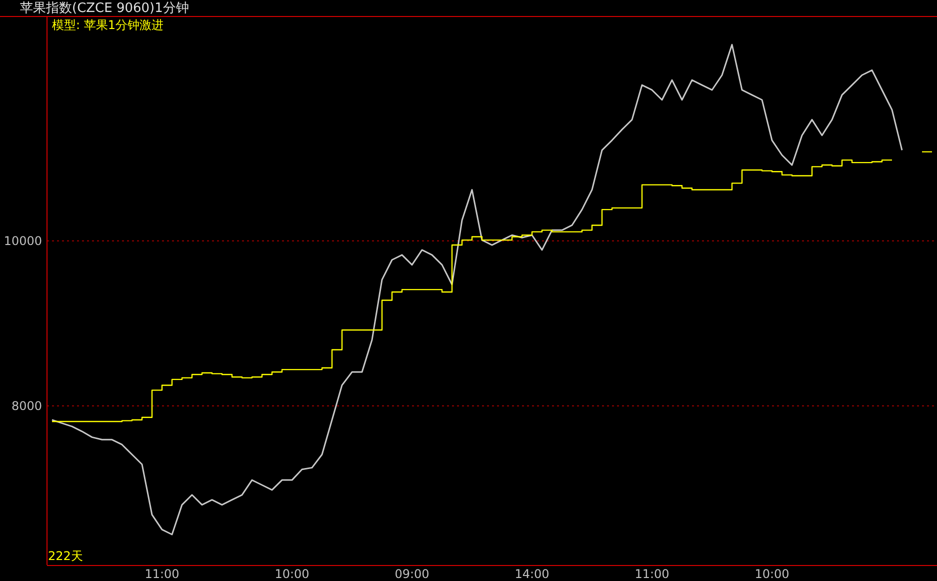 This screenshot has height=581, width=937. What do you see at coordinates (23, 241) in the screenshot?
I see `y-tick-label: 10000` at bounding box center [23, 241].